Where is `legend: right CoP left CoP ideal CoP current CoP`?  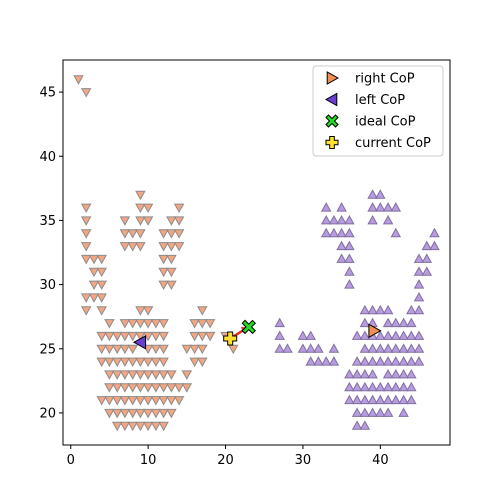
legend: right CoP left CoP ideal CoP current CoP is located at coordinates (378, 111).